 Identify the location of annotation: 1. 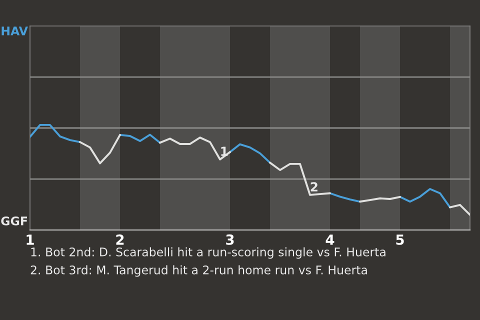
(224, 151).